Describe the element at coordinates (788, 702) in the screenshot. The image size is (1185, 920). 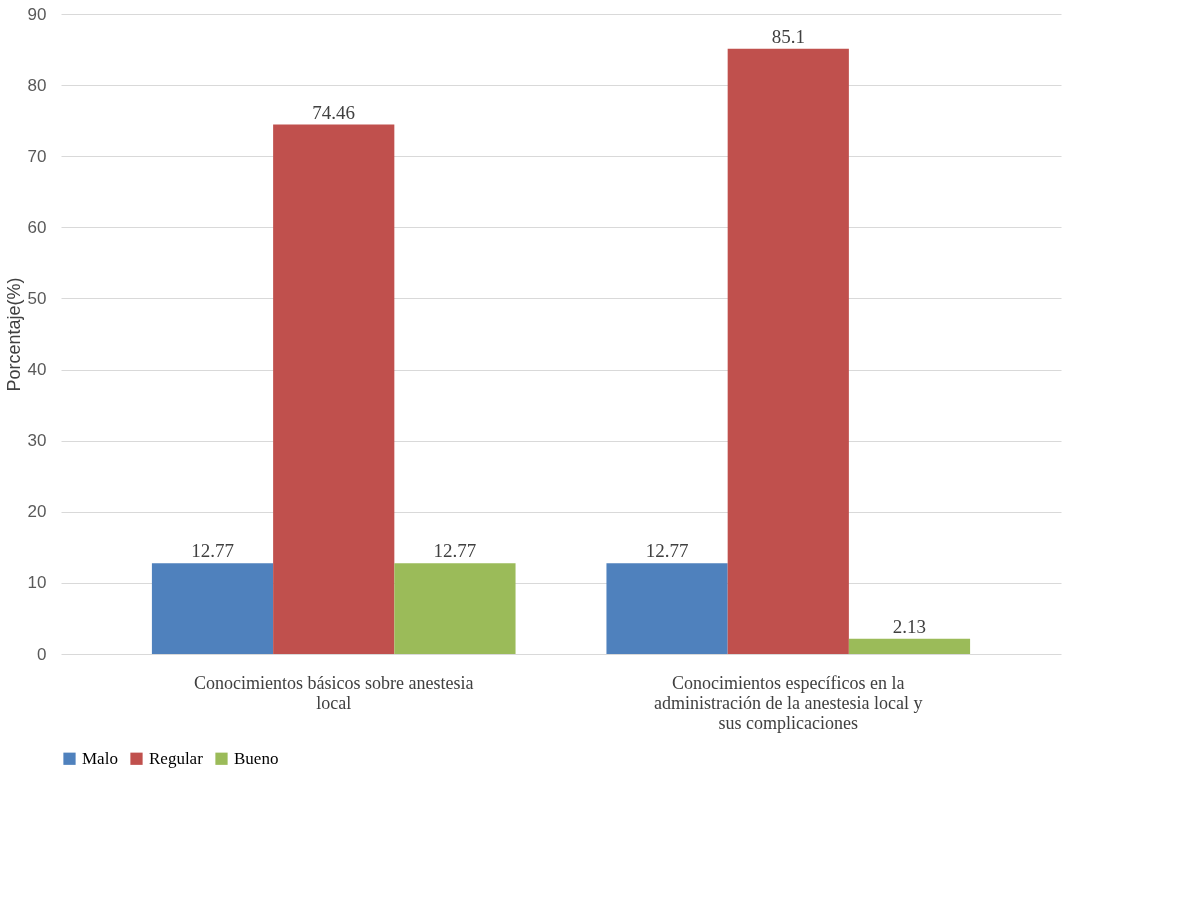
I see `x-tick-label: Conocimientos específicos en la administración de la anestesia local y sus complicaciones` at that location.